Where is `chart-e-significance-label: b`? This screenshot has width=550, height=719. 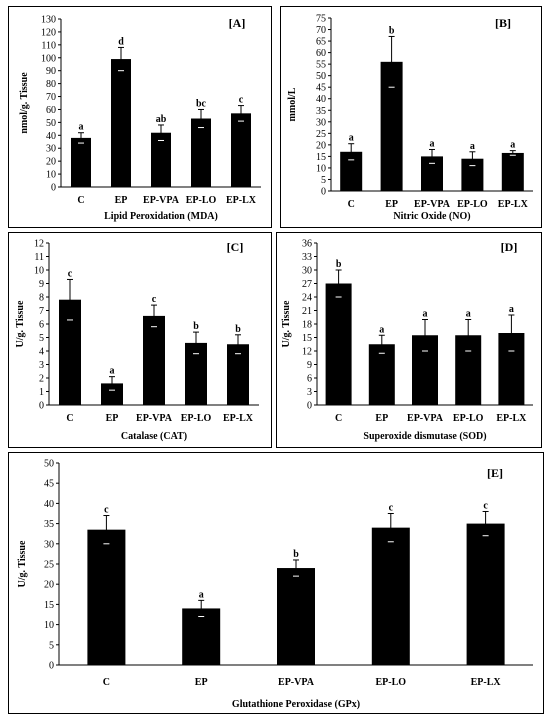 chart-e-significance-label: b is located at coordinates (296, 554).